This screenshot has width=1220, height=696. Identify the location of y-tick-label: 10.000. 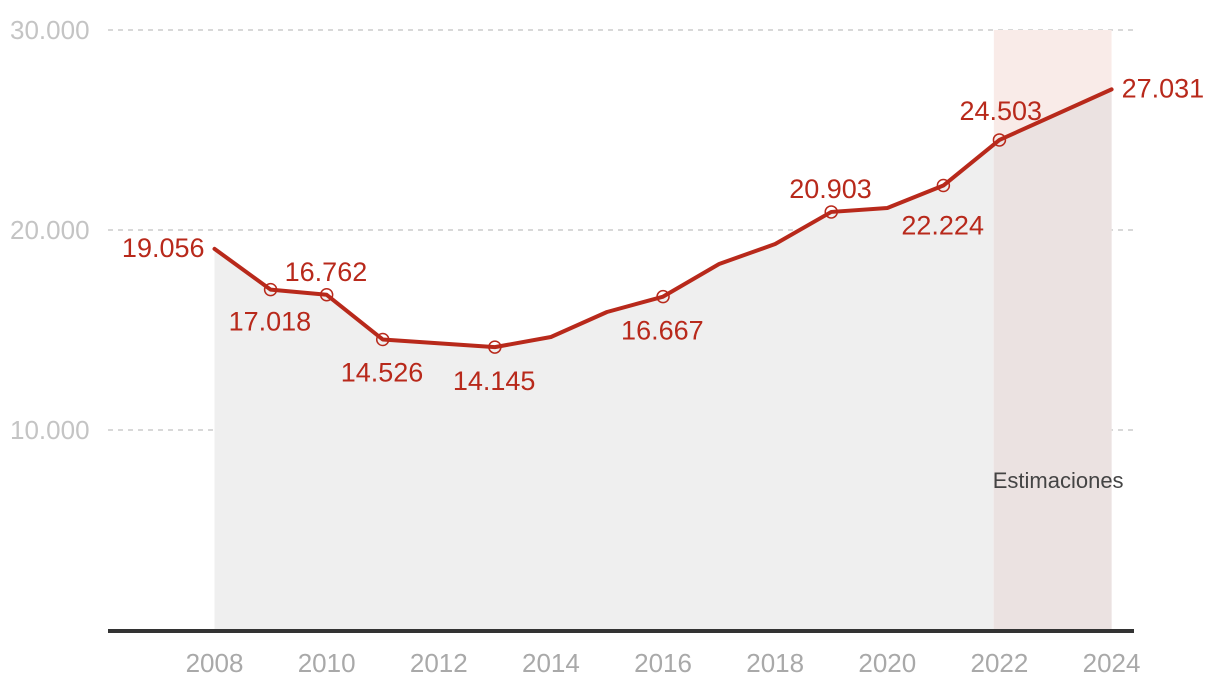
(50, 430).